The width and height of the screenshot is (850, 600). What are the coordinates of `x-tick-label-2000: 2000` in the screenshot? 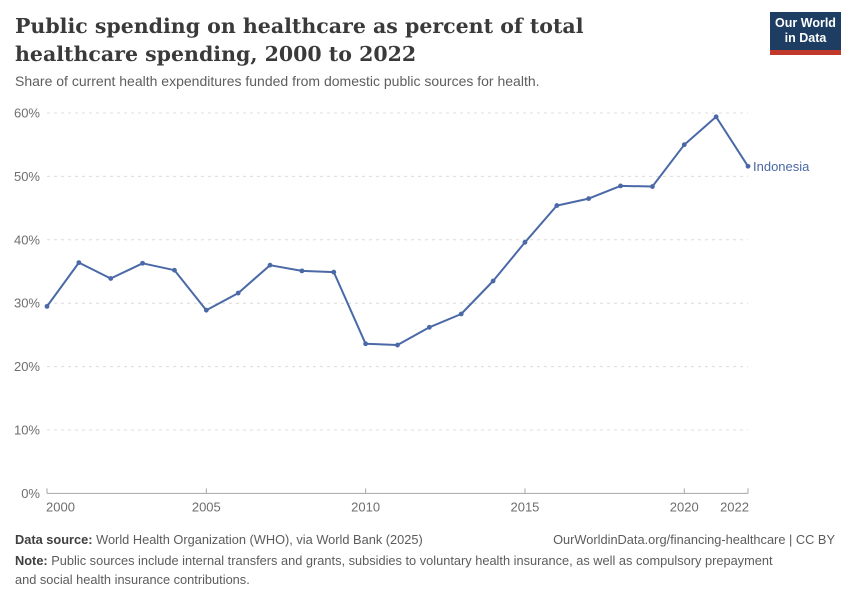 It's located at (60, 506).